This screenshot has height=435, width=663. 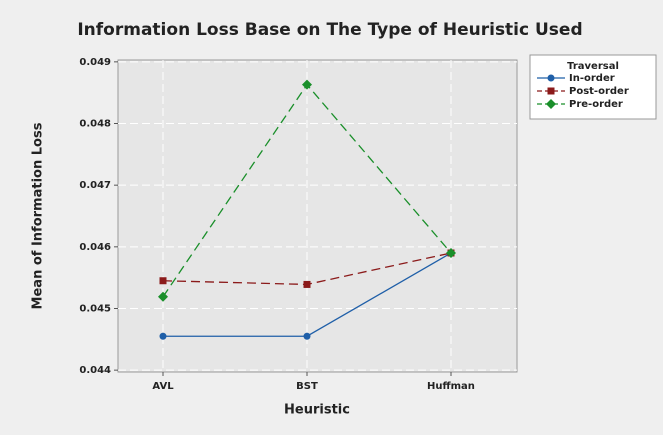 I want to click on y-tick-label: 0.046, so click(x=95, y=247).